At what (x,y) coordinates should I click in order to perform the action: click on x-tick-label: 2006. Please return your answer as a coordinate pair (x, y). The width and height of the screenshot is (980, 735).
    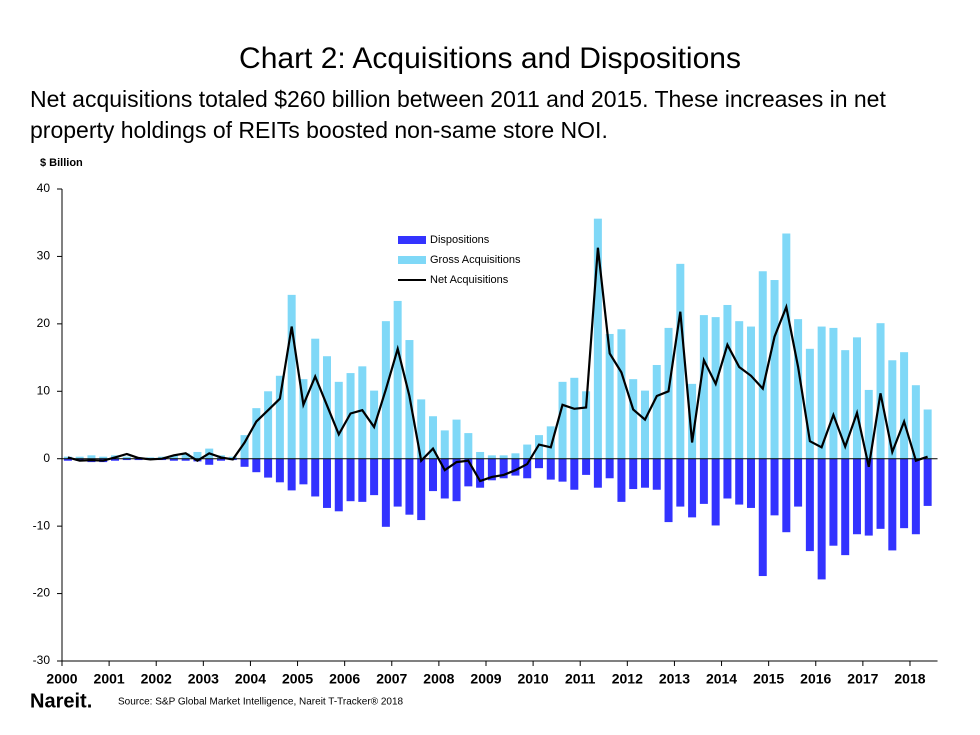
    Looking at the image, I should click on (344, 679).